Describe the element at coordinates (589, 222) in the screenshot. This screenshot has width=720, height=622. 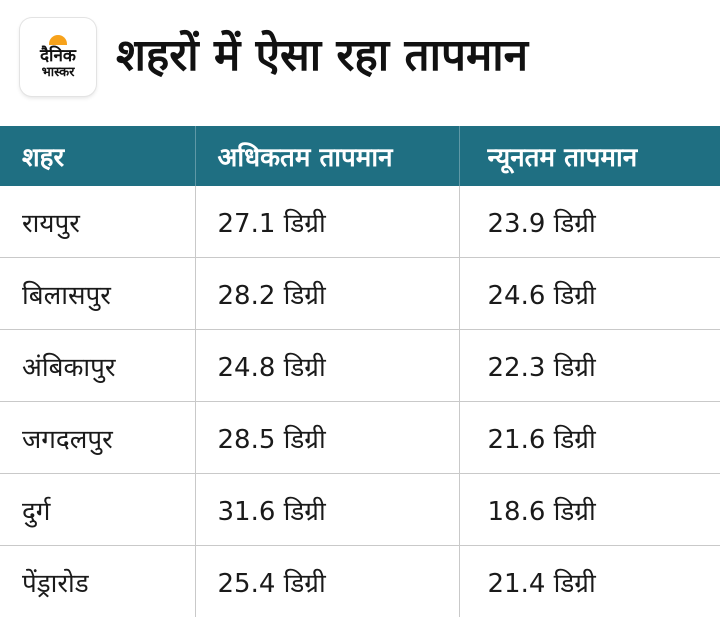
I see `min-temp-cell: 23.9 डिग्री` at that location.